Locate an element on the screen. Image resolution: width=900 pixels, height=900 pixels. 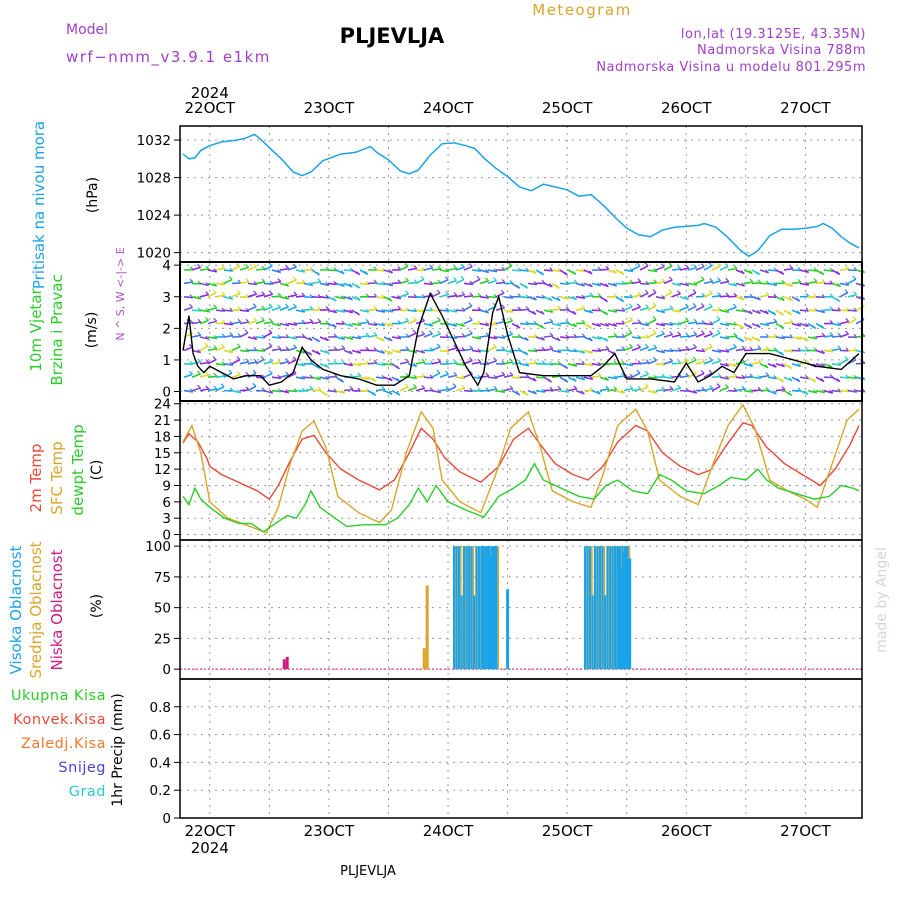
wind-ylabel-2: Brzina i Pravac is located at coordinates (57, 329).